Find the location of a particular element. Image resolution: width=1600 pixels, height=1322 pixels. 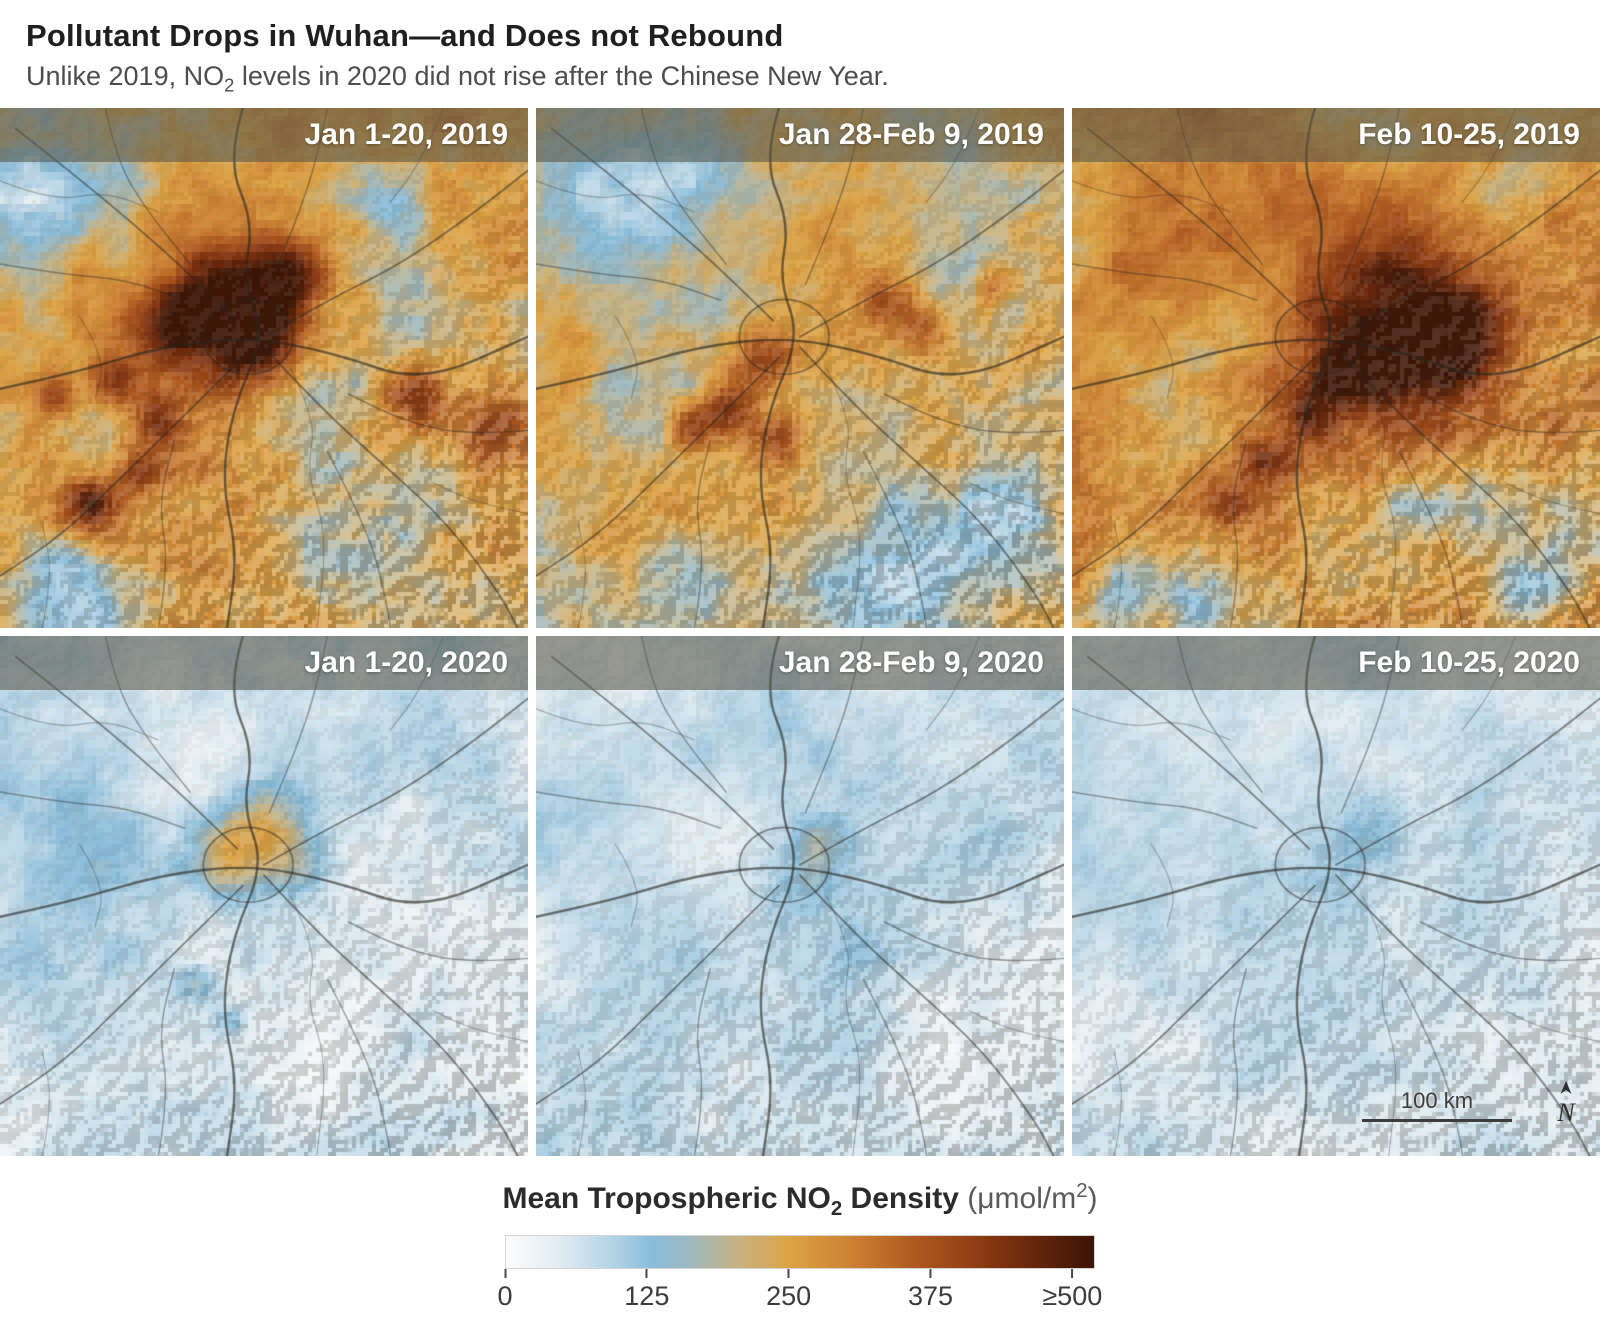

scale-bar-label: 100 km is located at coordinates (1437, 1101).